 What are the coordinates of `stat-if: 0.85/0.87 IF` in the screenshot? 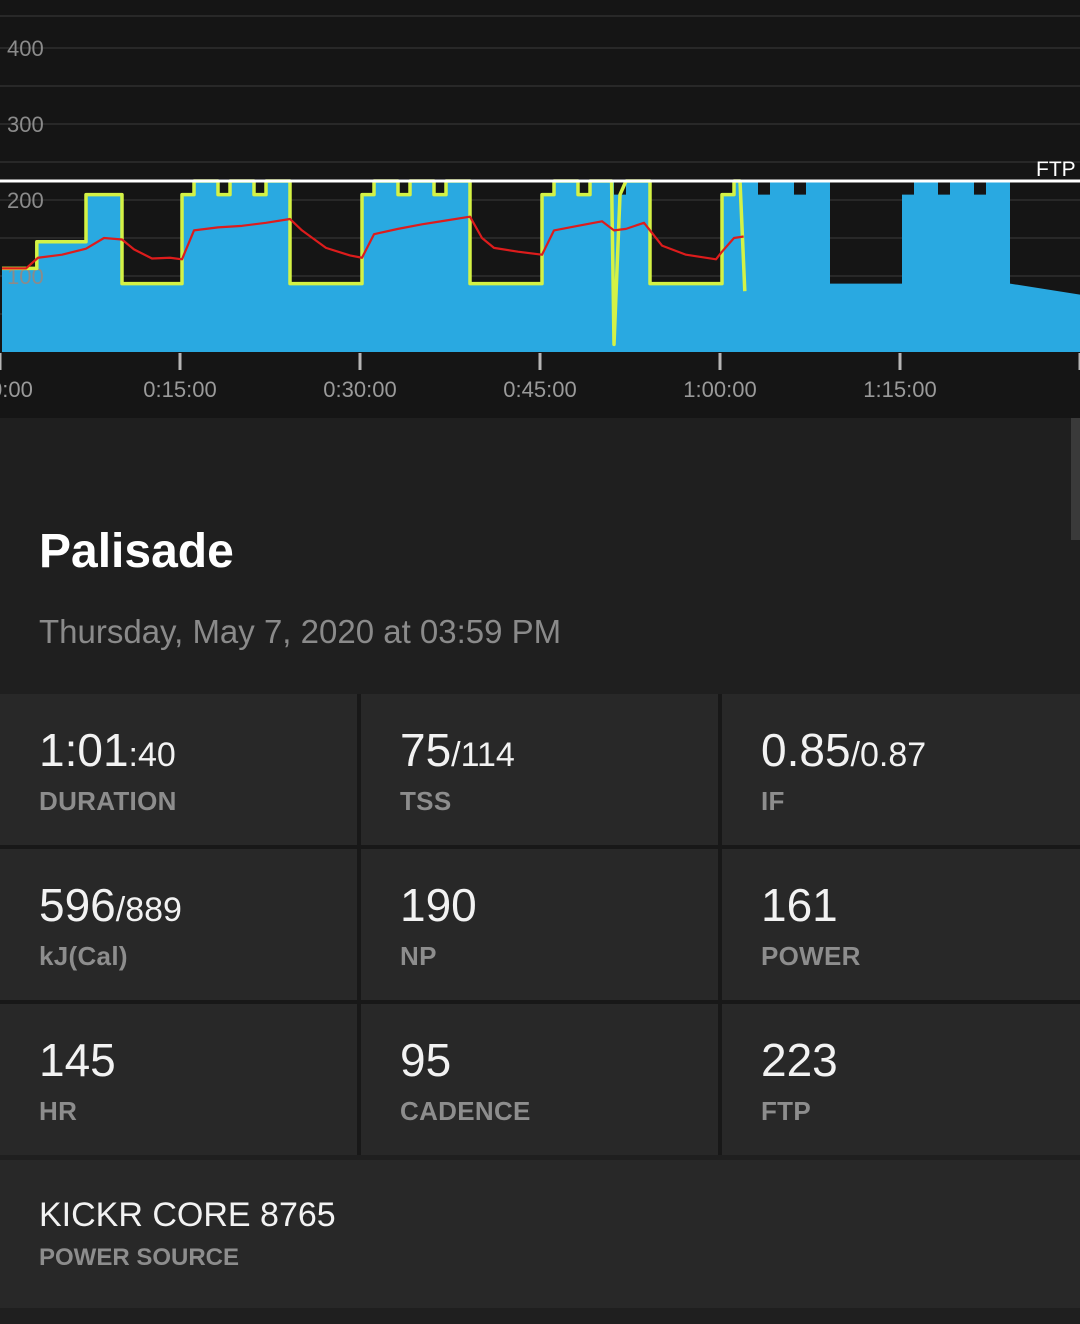 It's located at (901, 769).